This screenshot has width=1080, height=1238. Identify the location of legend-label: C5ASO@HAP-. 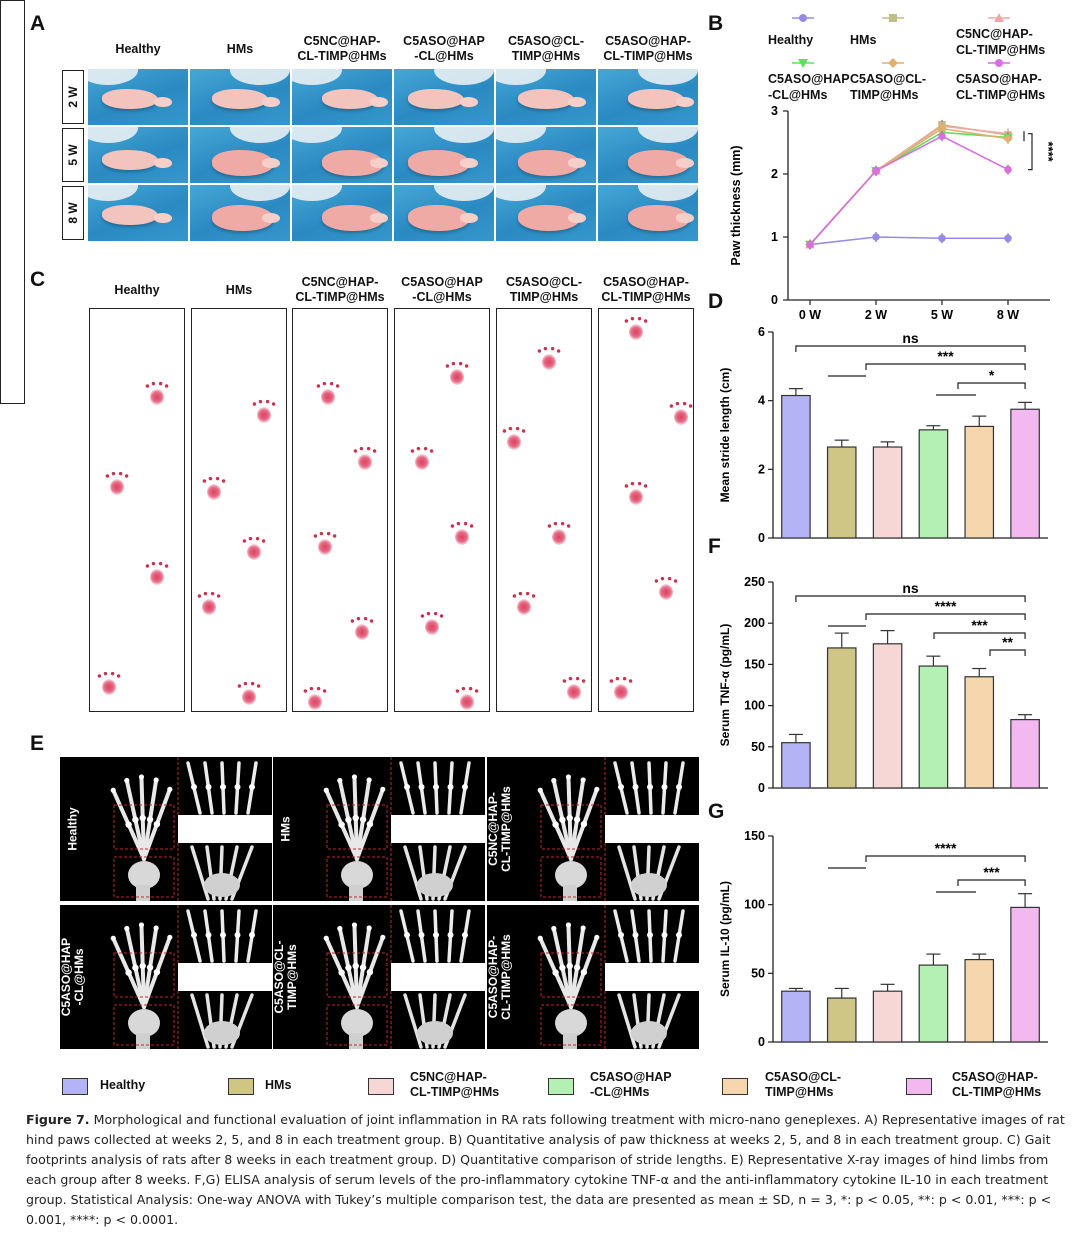
(999, 79).